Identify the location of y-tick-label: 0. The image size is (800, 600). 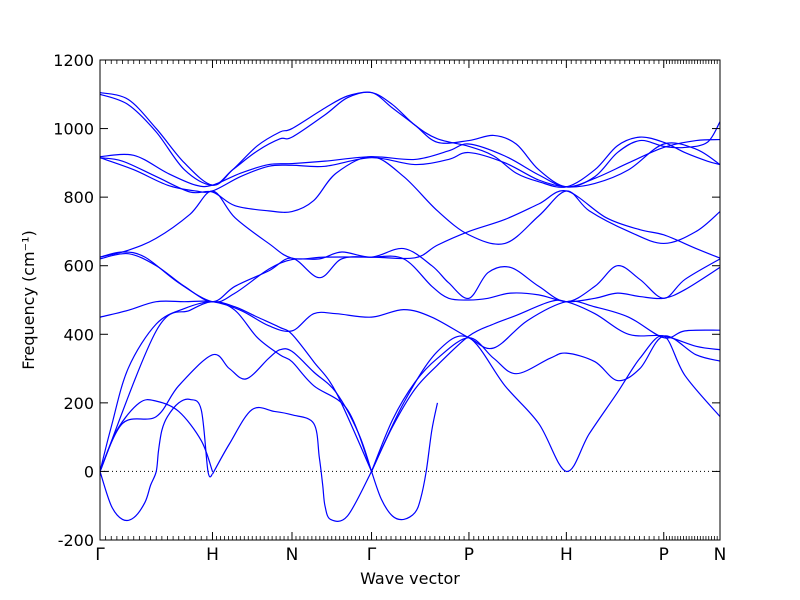
(89, 471).